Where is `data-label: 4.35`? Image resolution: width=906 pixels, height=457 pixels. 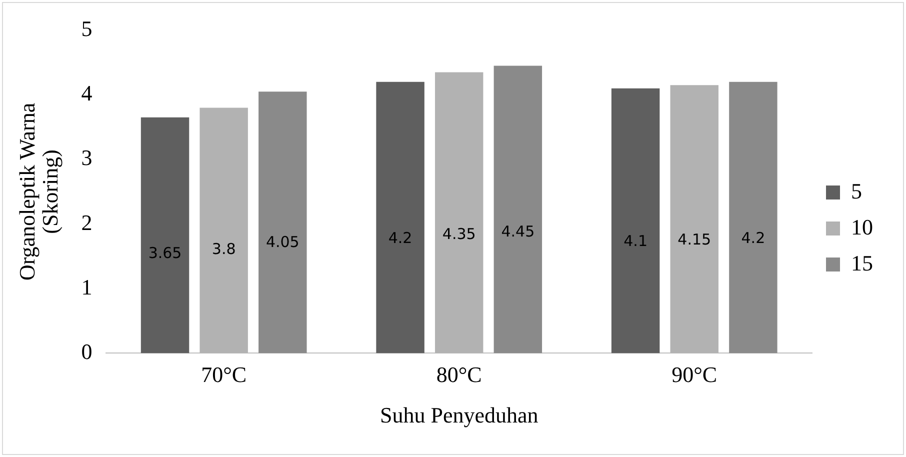
data-label: 4.35 is located at coordinates (459, 234).